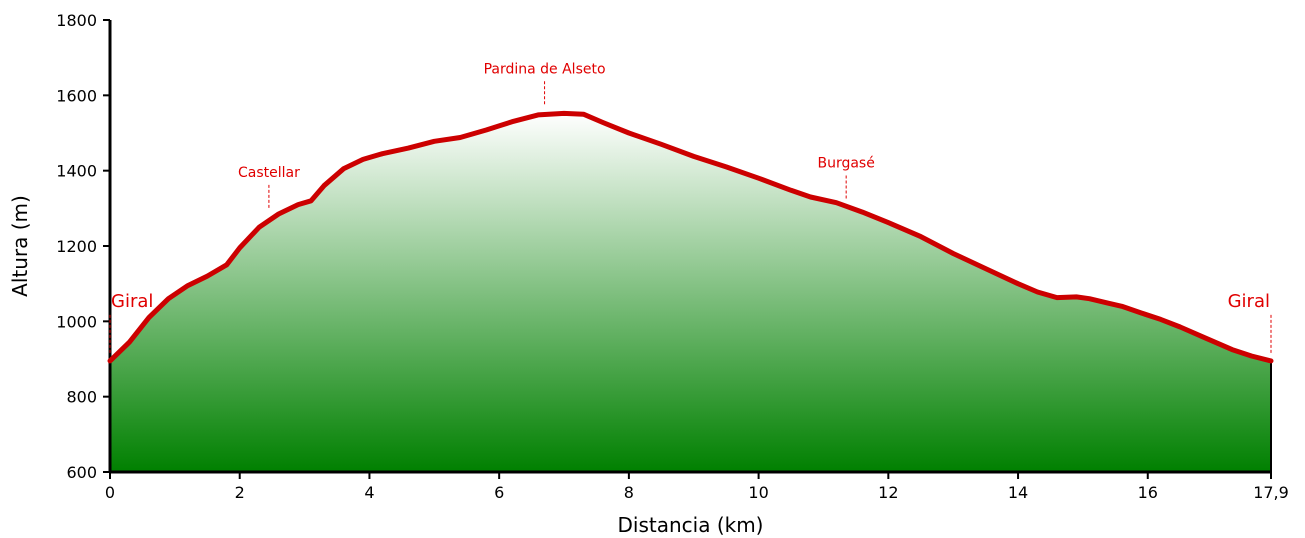 Image resolution: width=1305 pixels, height=538 pixels. Describe the element at coordinates (269, 173) in the screenshot. I see `annotation-label: Castellar` at that location.